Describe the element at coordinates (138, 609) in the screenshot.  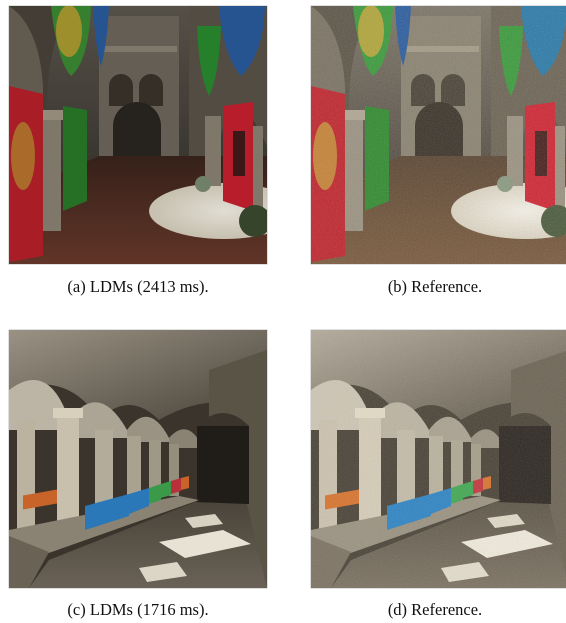
I see `caption-c: (c) LDMs (1716 ms).` at that location.